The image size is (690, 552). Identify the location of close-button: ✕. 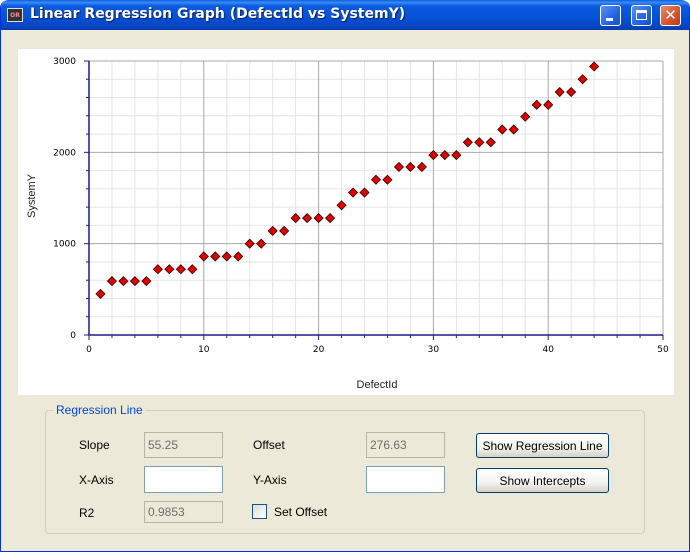
(670, 15).